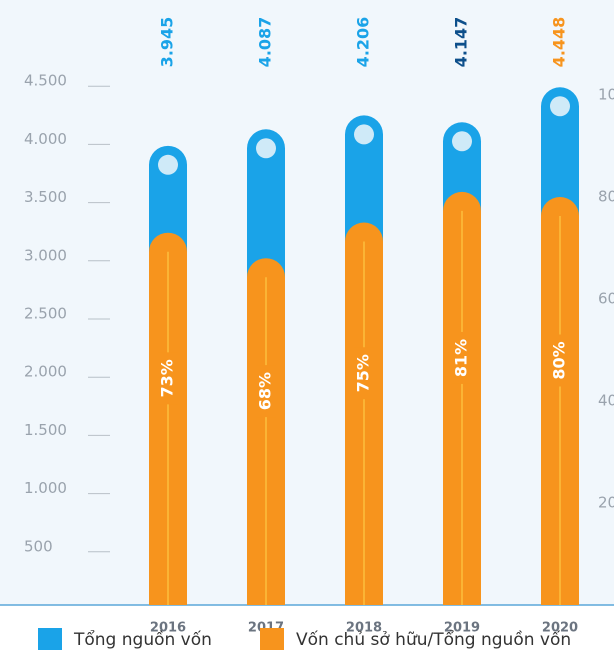 The height and width of the screenshot is (650, 614). I want to click on x-tick-label: 2018, so click(364, 628).